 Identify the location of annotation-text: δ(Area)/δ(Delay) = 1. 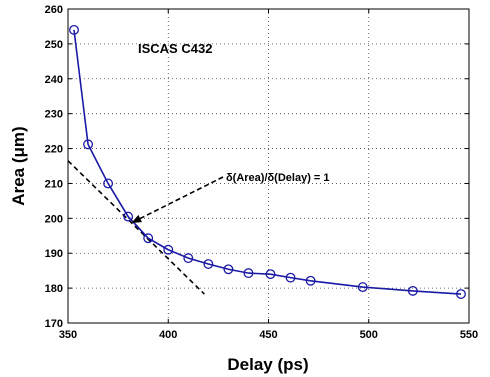
(278, 178).